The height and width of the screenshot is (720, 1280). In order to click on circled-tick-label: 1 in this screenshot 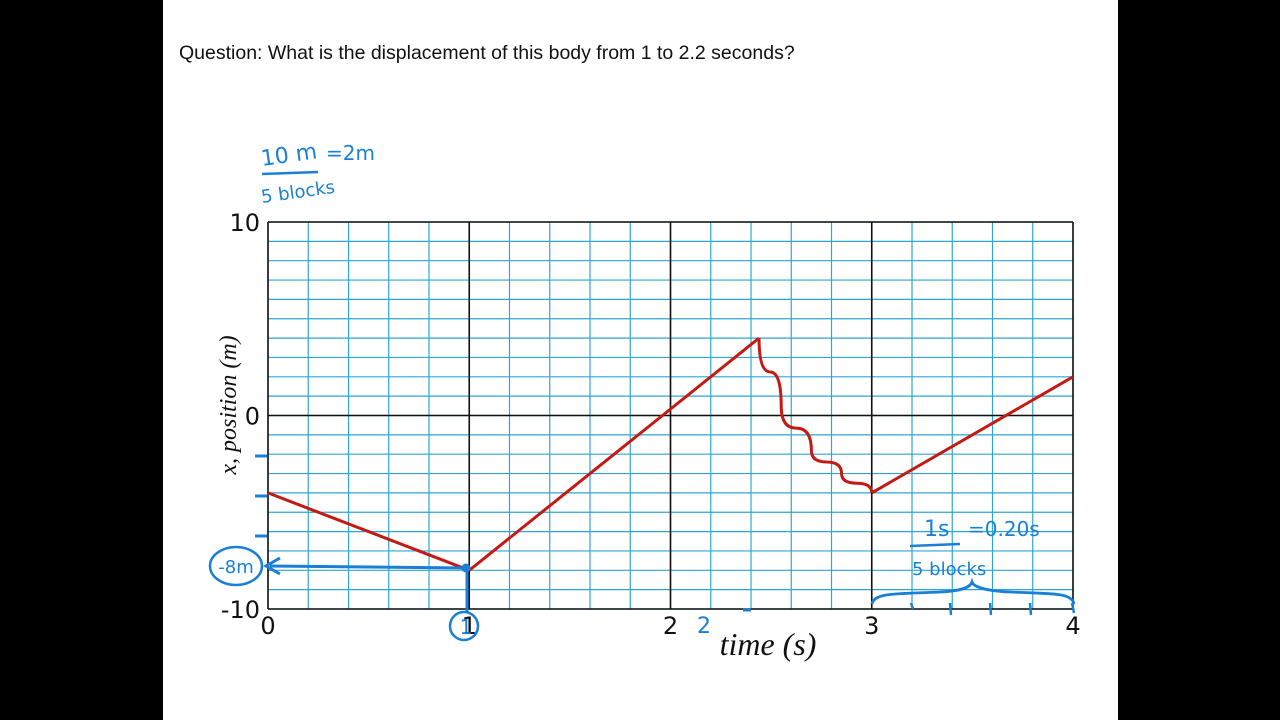, I will do `click(466, 627)`.